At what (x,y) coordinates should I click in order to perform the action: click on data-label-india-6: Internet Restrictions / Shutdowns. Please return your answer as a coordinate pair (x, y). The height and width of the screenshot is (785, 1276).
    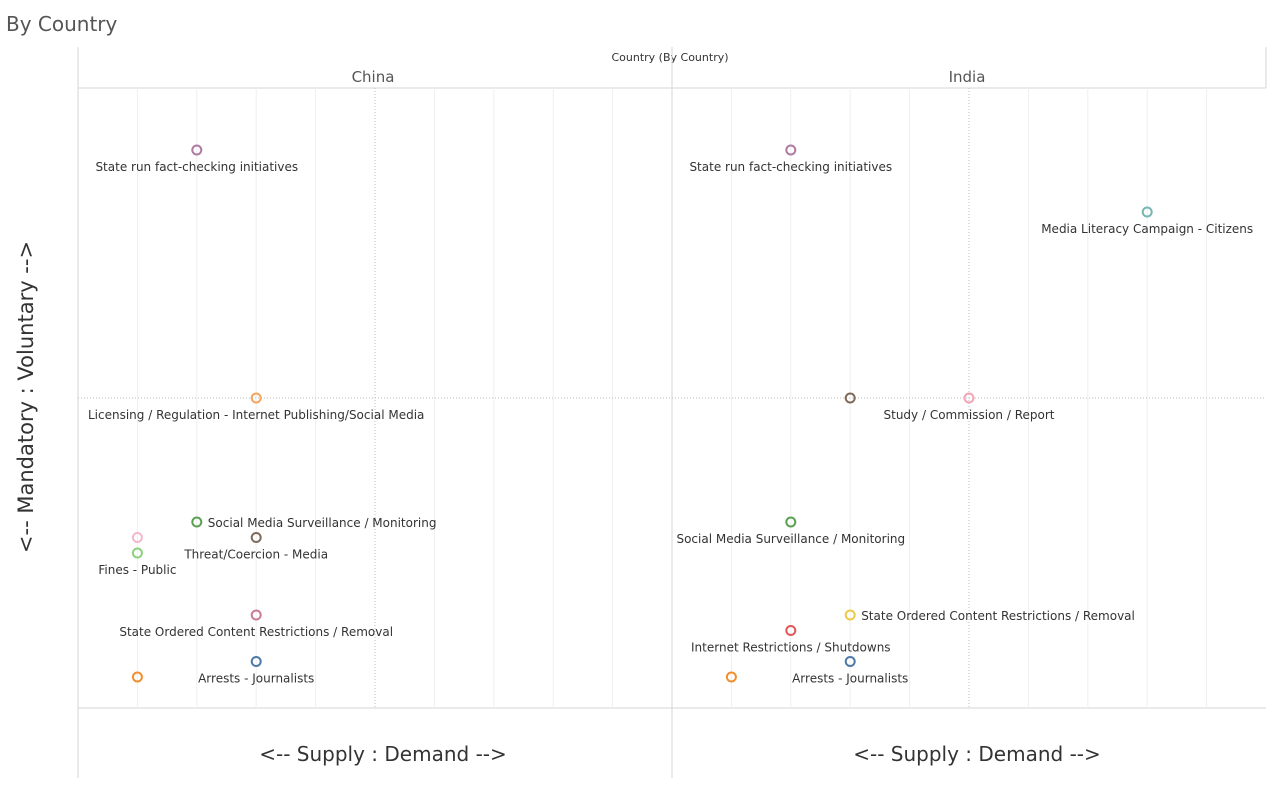
    Looking at the image, I should click on (791, 648).